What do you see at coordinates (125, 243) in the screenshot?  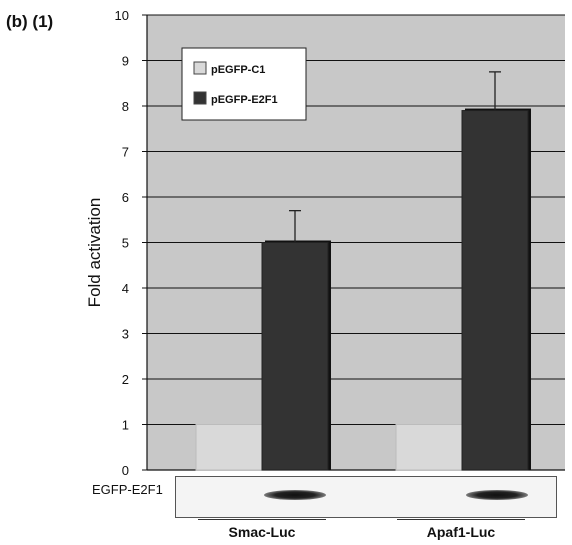 I see `y-tick-label: 5` at bounding box center [125, 243].